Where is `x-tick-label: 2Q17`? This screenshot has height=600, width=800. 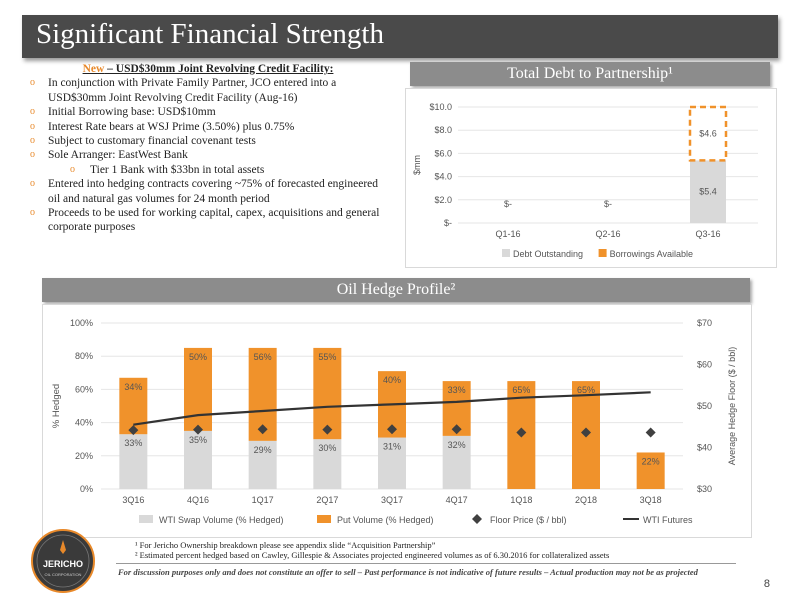
x-tick-label: 2Q17 is located at coordinates (327, 500).